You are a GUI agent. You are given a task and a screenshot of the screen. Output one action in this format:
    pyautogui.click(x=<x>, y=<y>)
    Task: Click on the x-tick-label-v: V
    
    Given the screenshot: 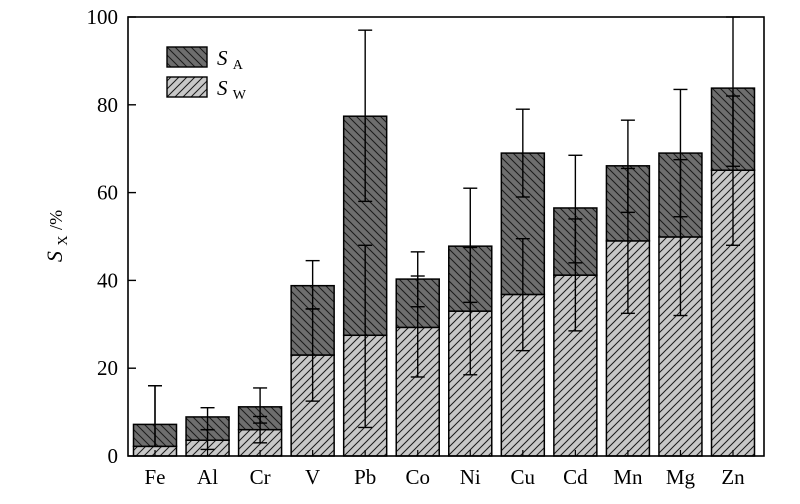 What is the action you would take?
    pyautogui.click(x=312, y=477)
    